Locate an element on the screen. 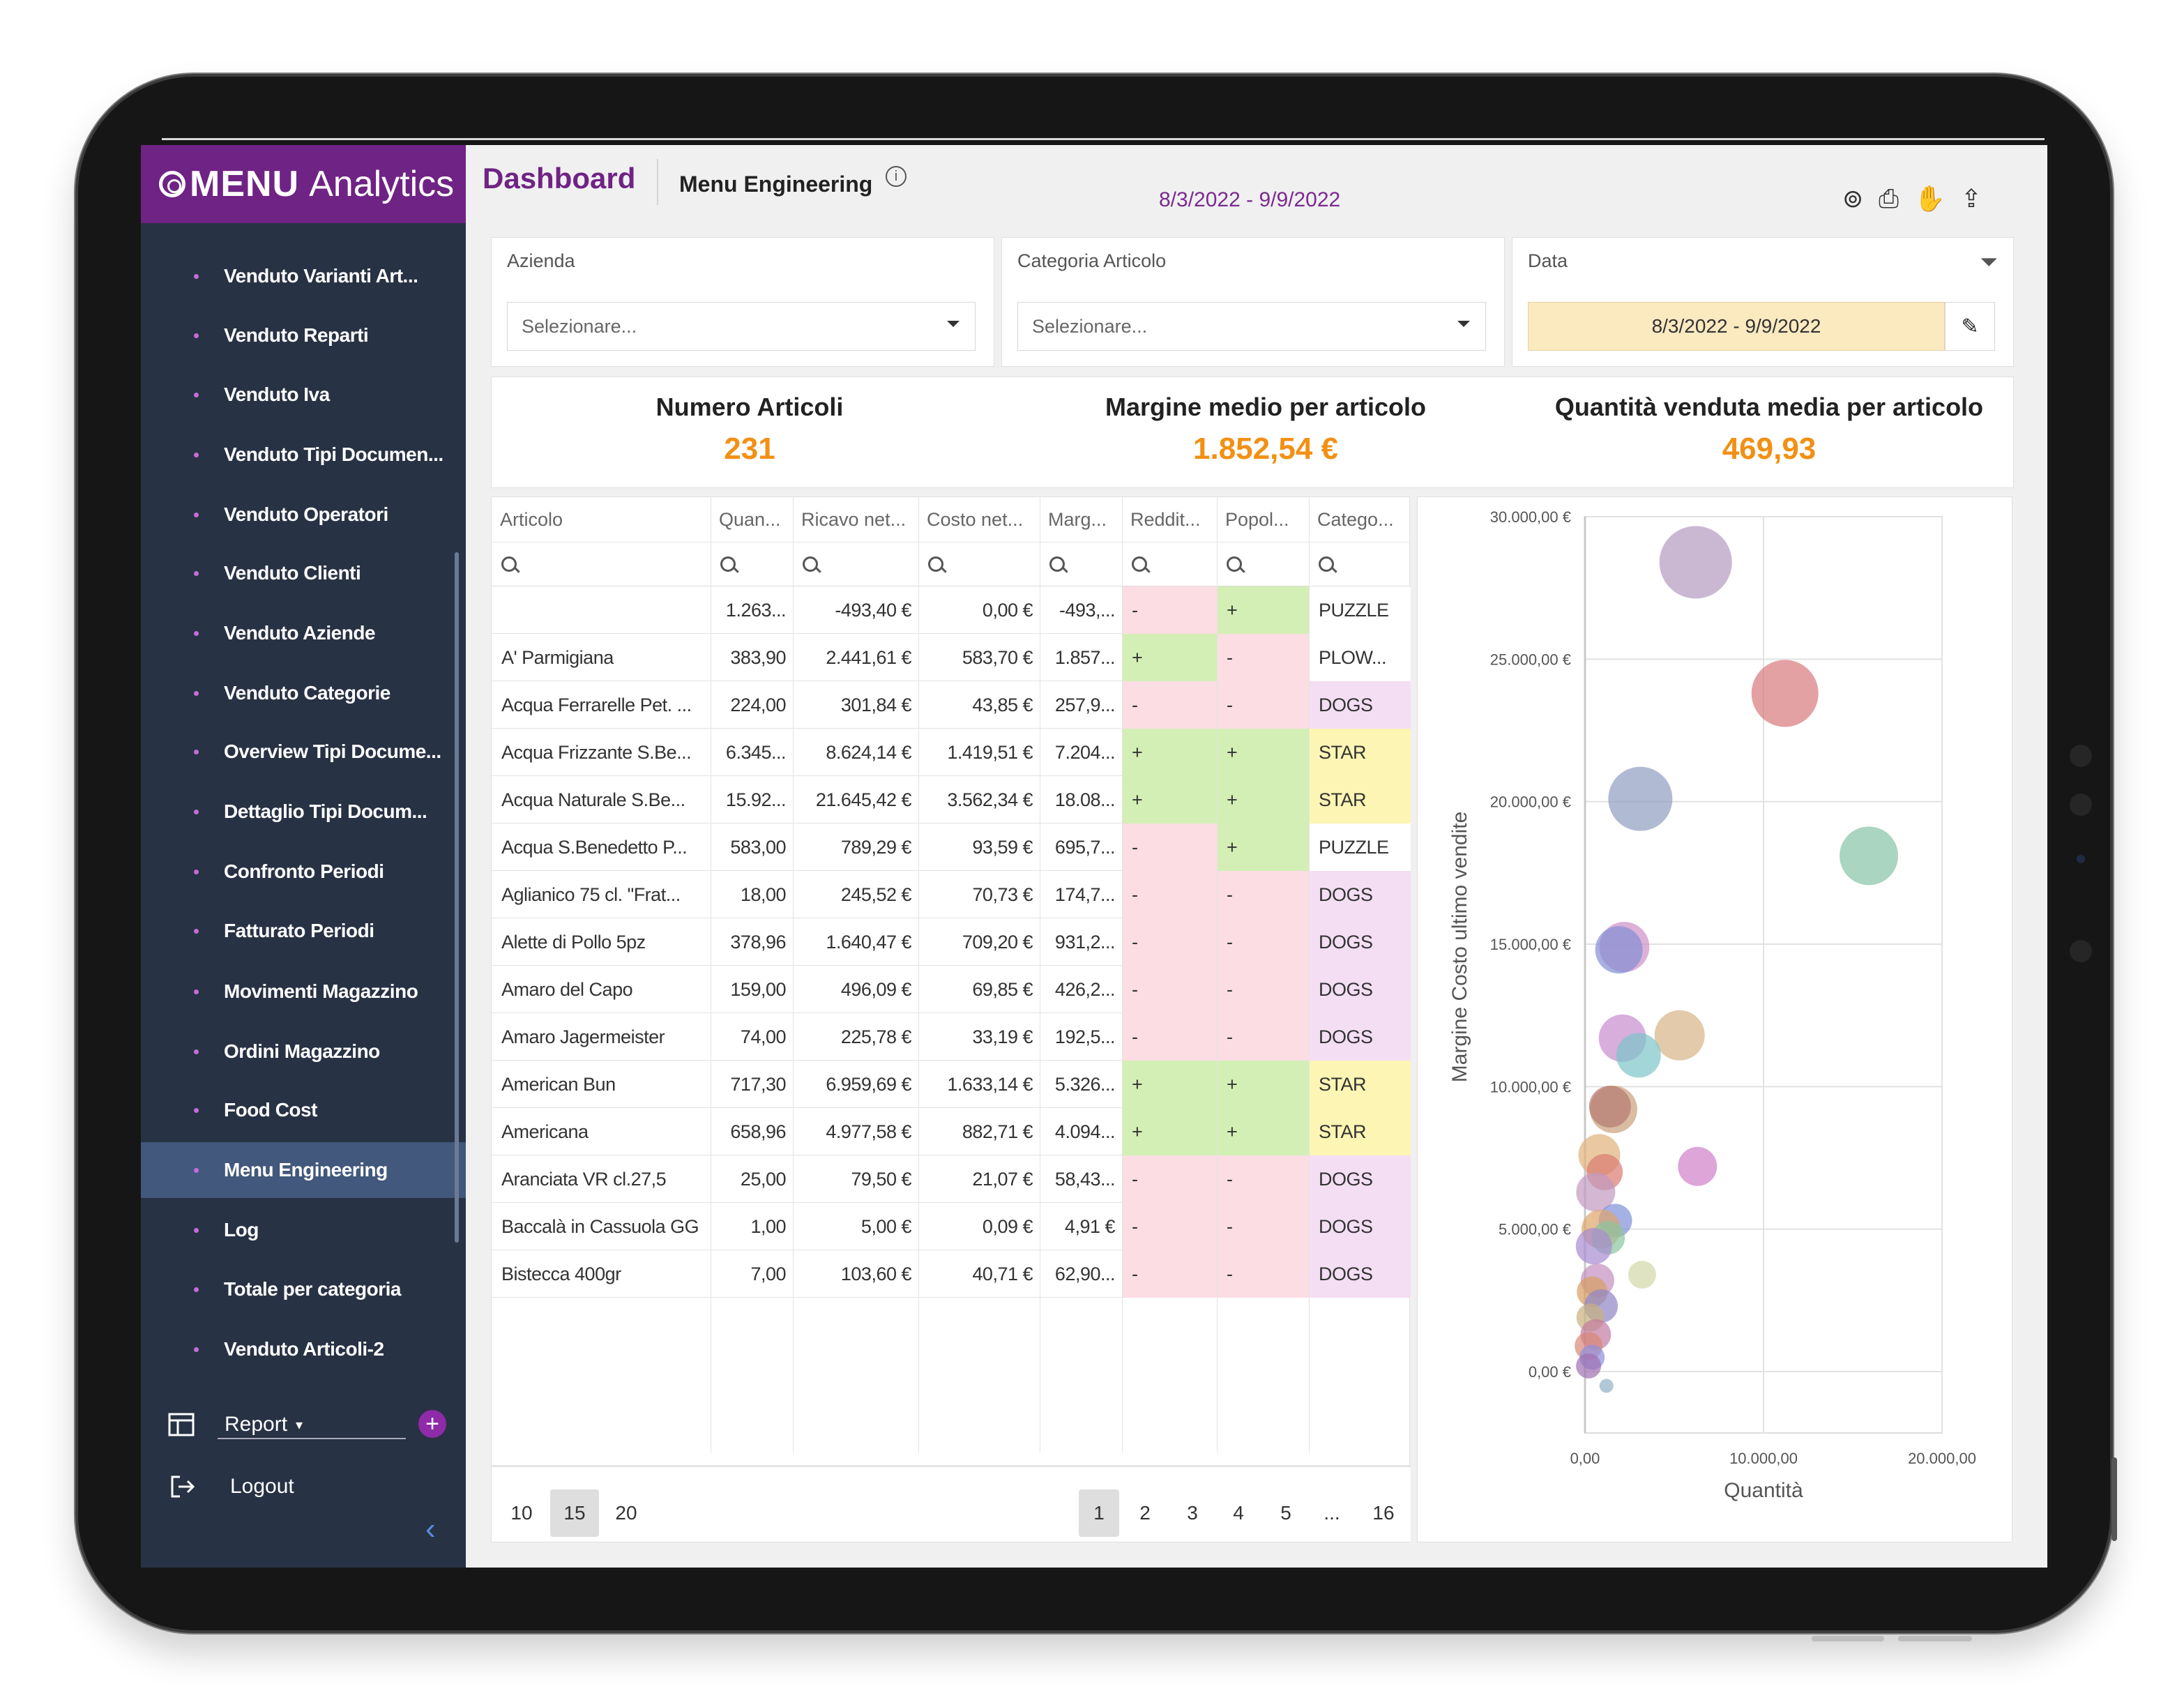 The width and height of the screenshot is (2184, 1707). sidebar-item: Fatturato Periodi is located at coordinates (303, 931).